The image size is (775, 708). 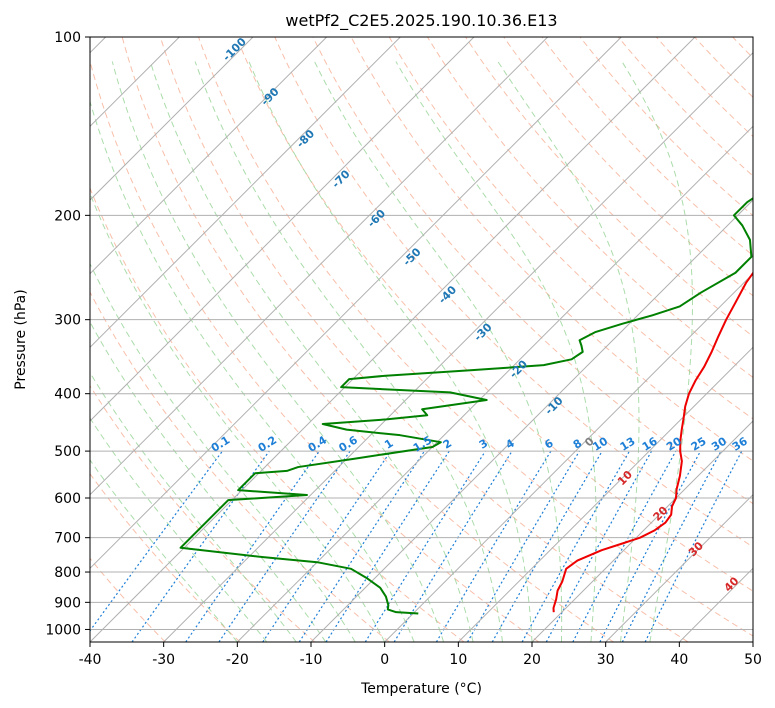 What do you see at coordinates (67, 395) in the screenshot?
I see `y-tick-label: 400` at bounding box center [67, 395].